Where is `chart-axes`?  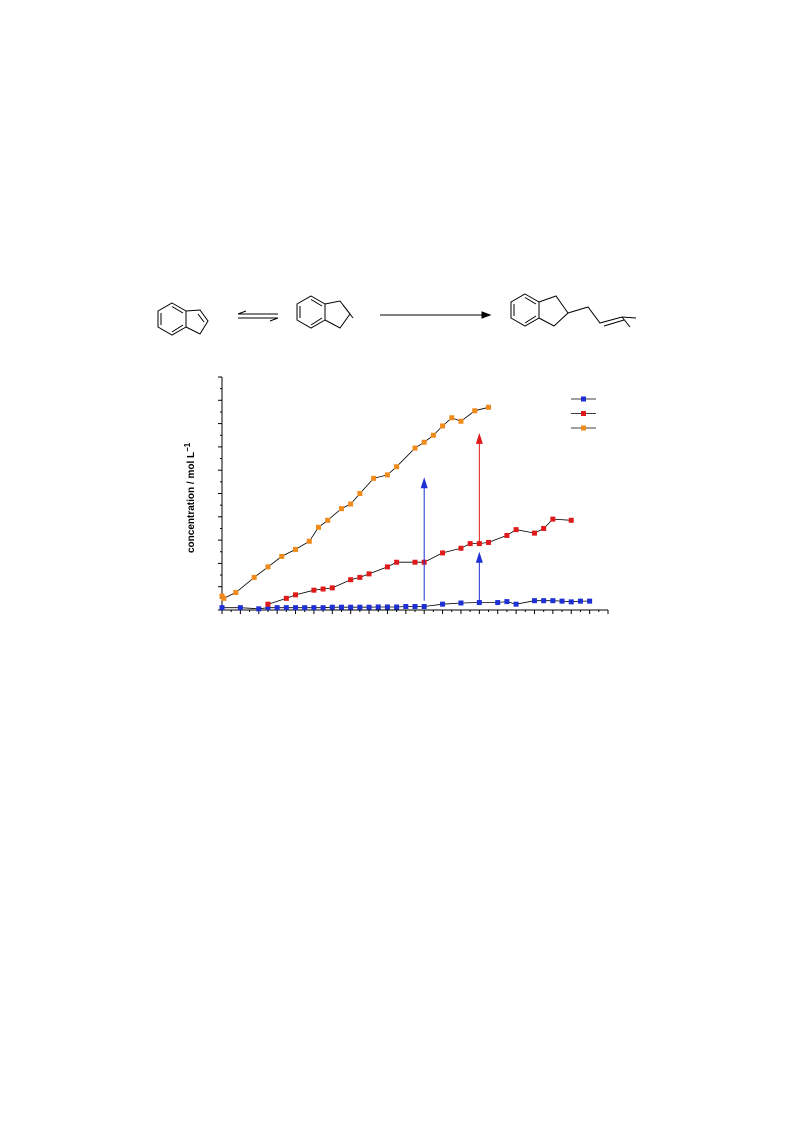 chart-axes is located at coordinates (413, 495).